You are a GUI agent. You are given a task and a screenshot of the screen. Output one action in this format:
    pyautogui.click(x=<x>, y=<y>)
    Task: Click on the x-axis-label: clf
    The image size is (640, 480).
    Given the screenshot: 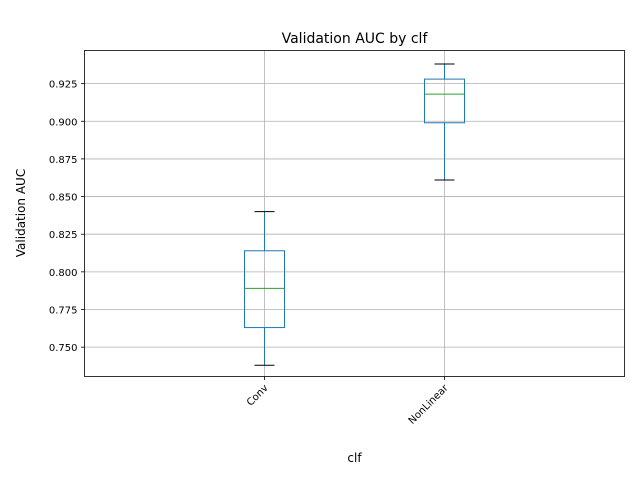 What is the action you would take?
    pyautogui.click(x=354, y=458)
    